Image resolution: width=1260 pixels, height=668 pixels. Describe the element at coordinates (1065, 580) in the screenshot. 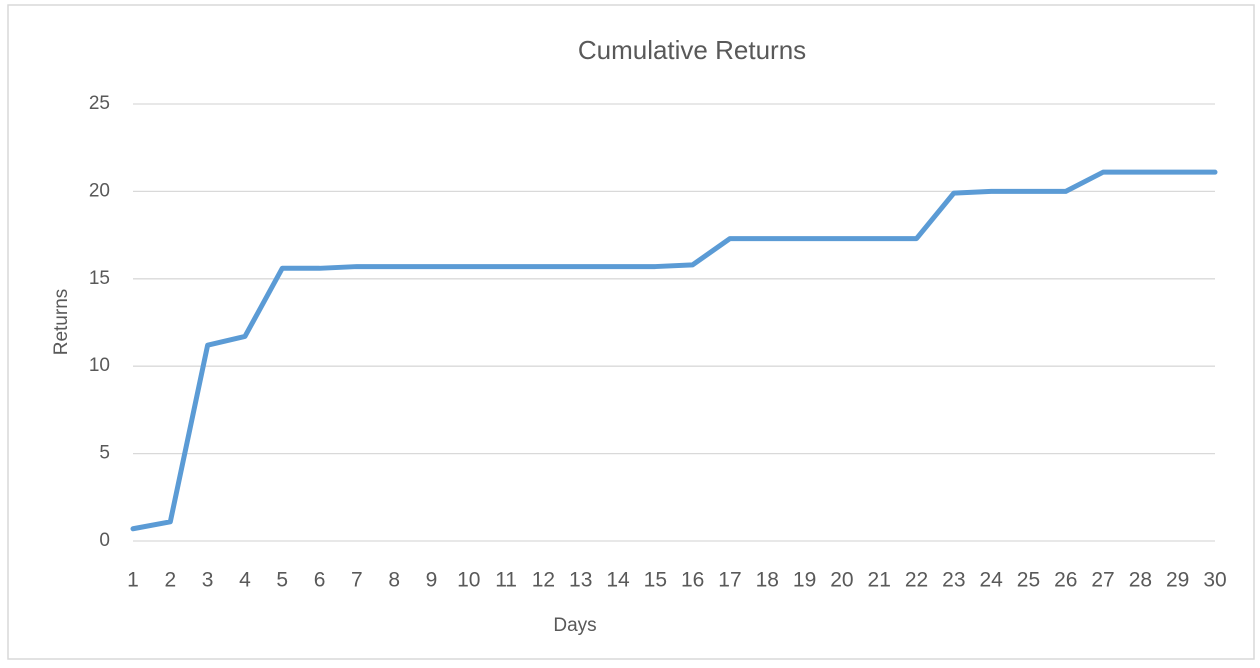

I see `x-tick-label: 26` at that location.